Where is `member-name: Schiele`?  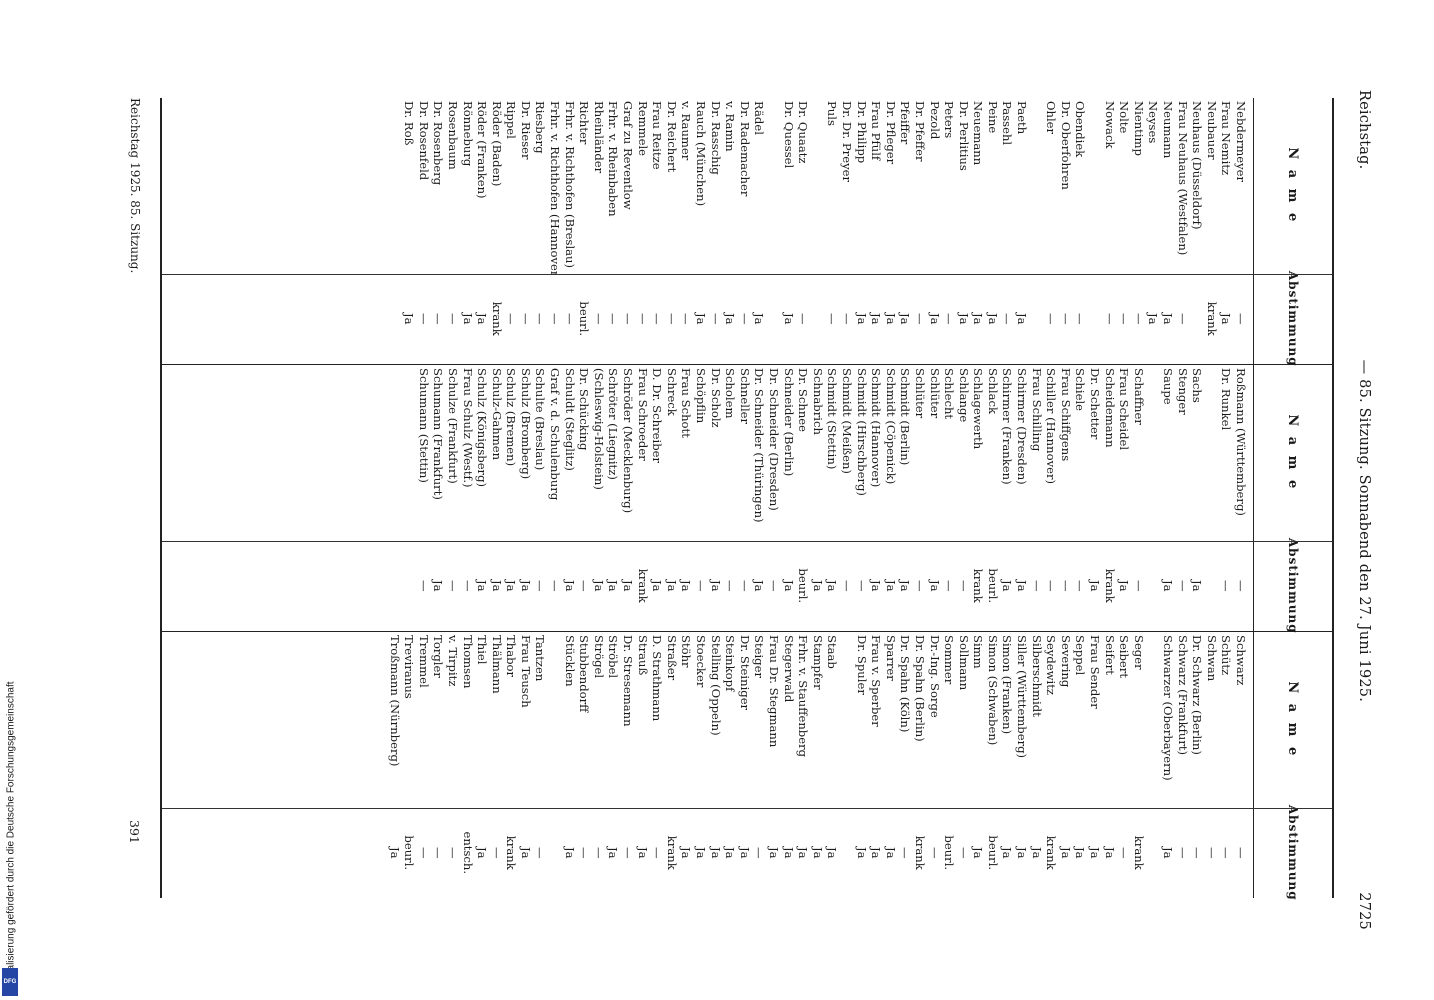
member-name: Schiele is located at coordinates (1080, 390).